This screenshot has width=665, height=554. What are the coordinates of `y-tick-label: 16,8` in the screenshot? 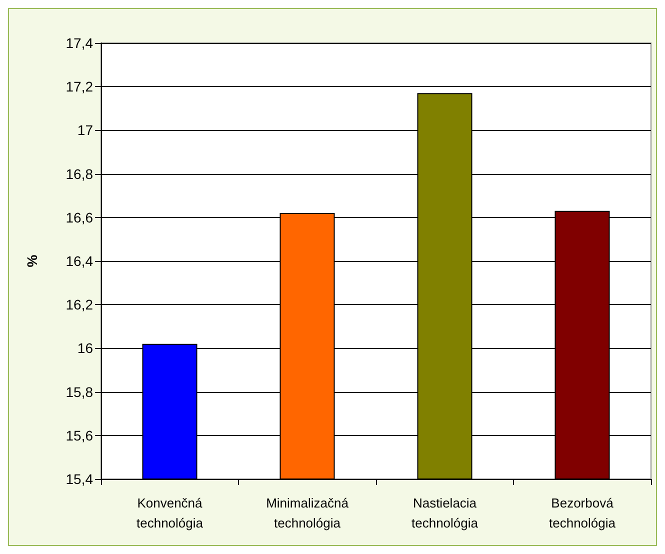 It's located at (80, 174).